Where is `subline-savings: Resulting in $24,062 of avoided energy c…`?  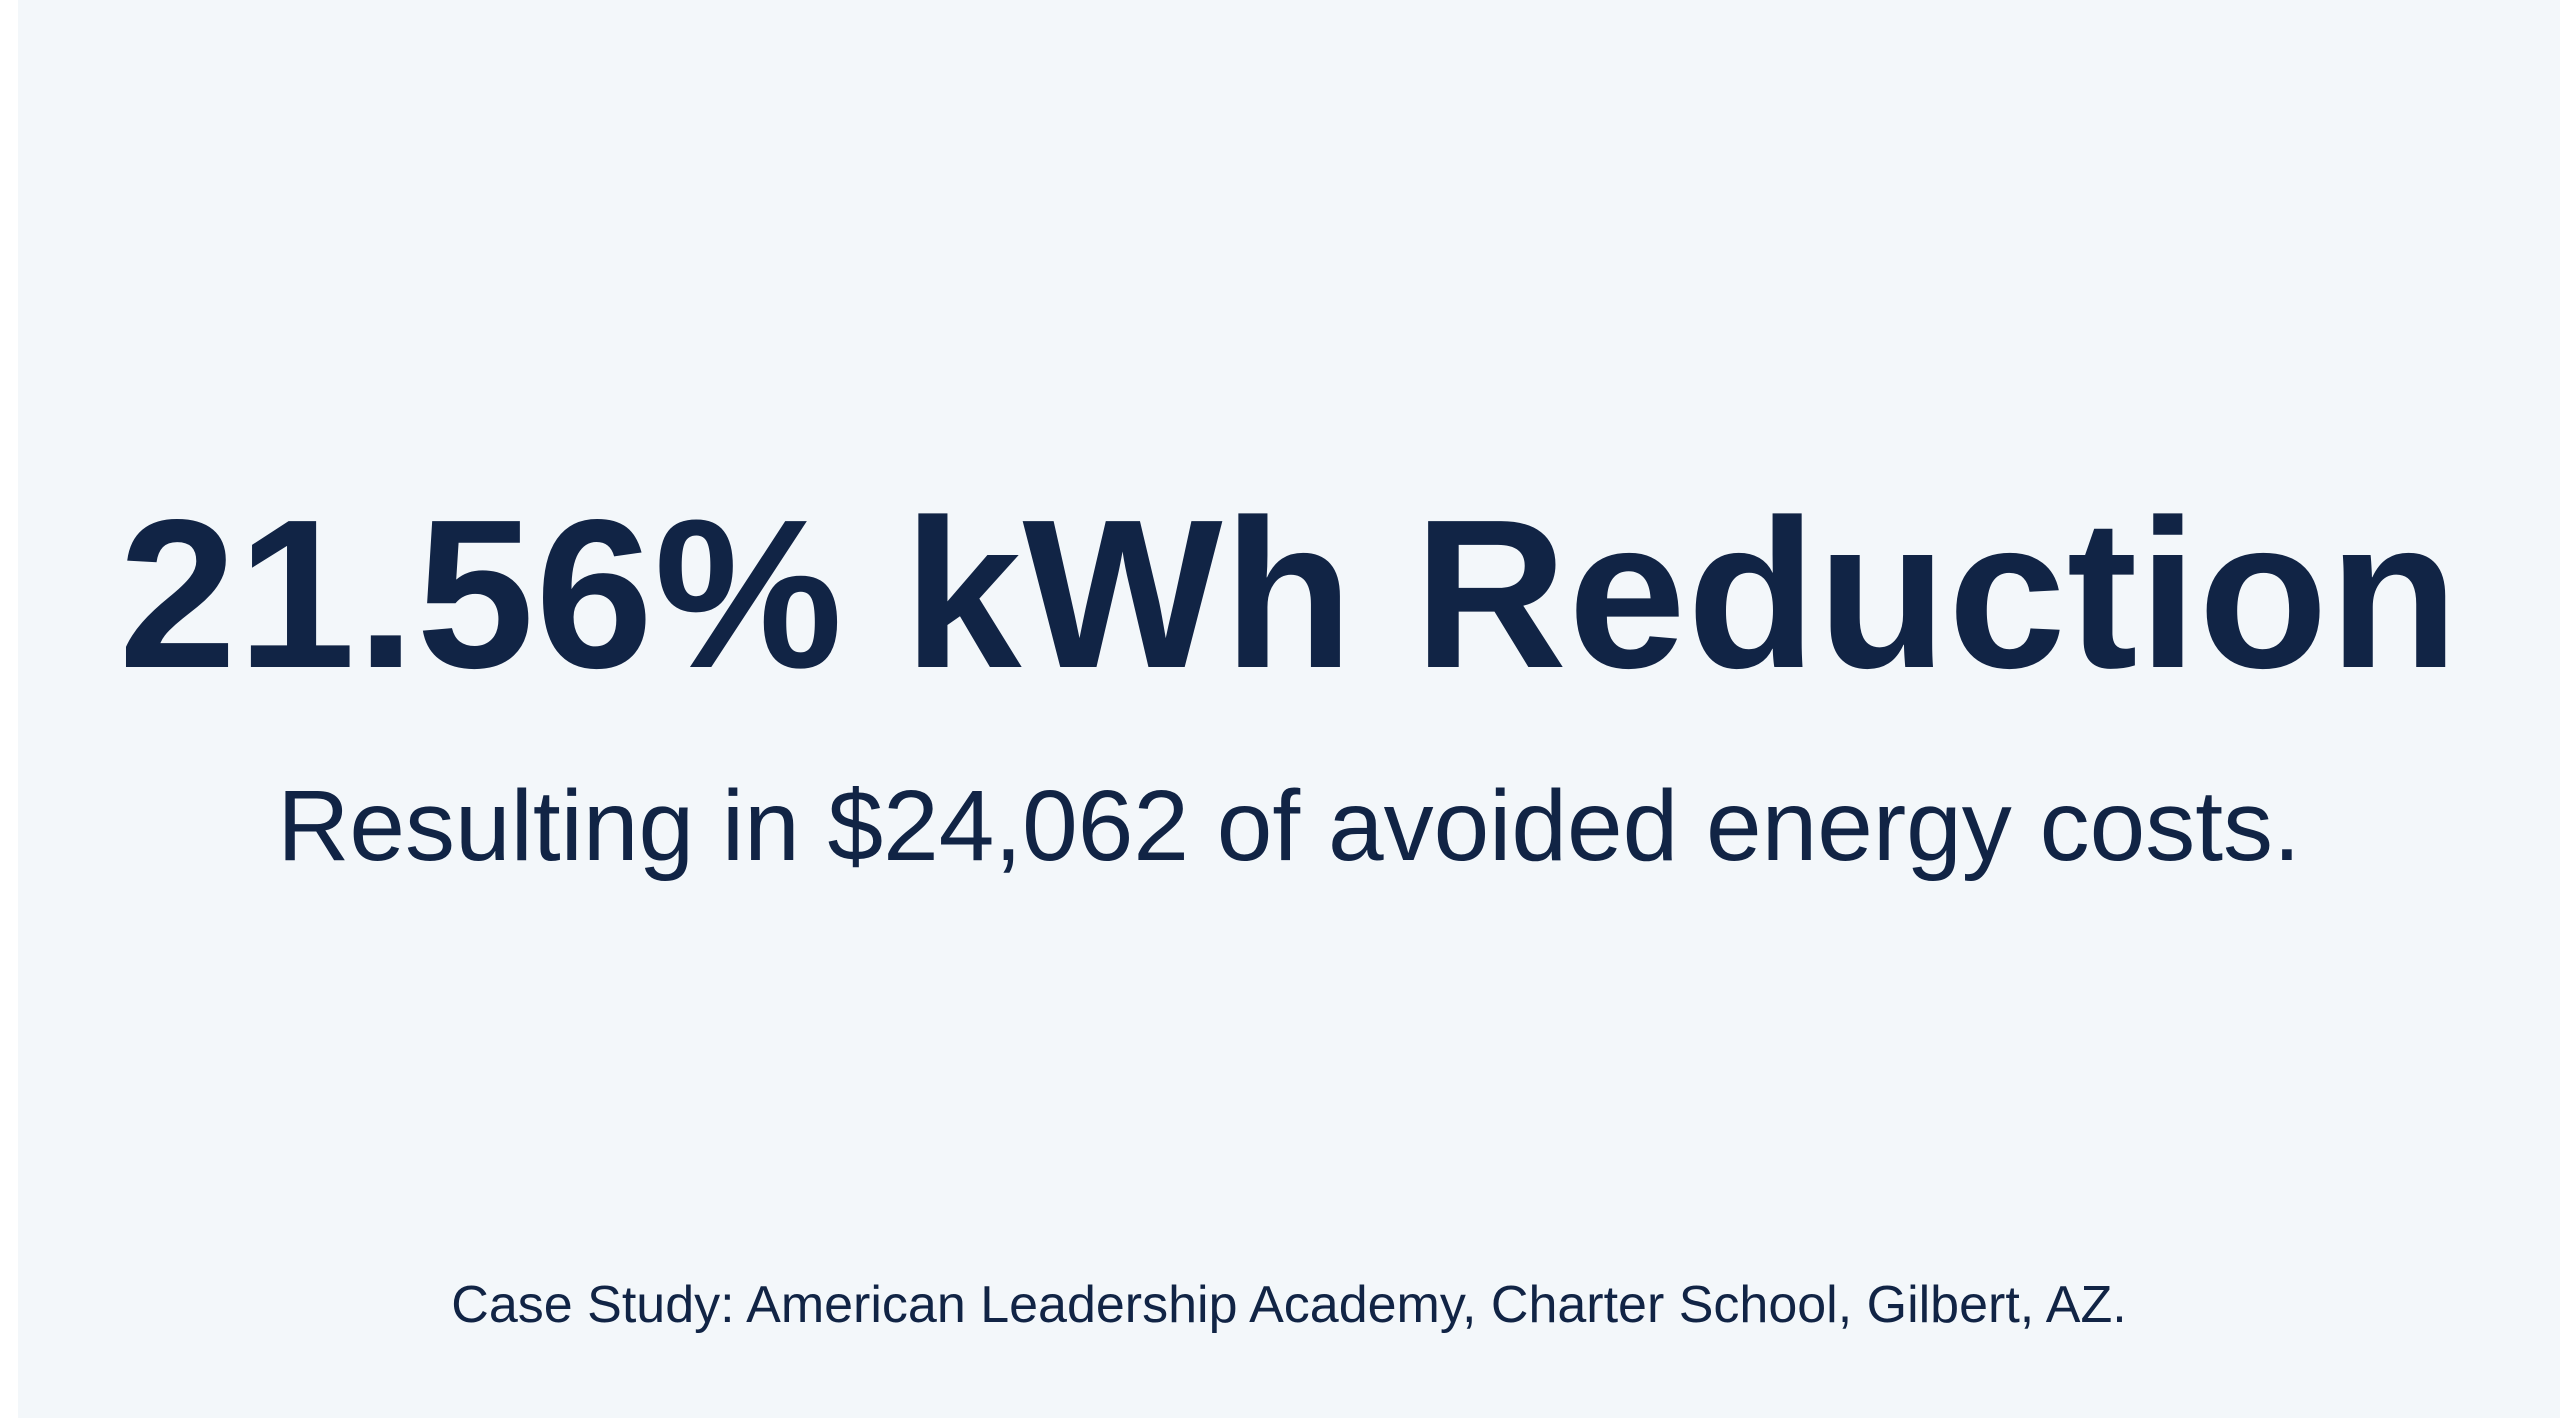
subline-savings: Resulting in $24,062 of avoided energy c… is located at coordinates (1289, 826).